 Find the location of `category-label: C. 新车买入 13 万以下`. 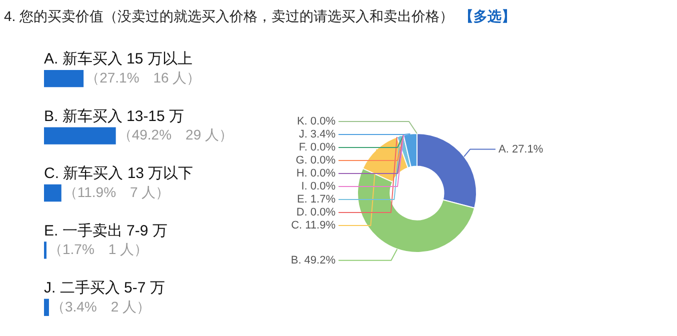

category-label: C. 新车买入 13 万以下 is located at coordinates (119, 173).